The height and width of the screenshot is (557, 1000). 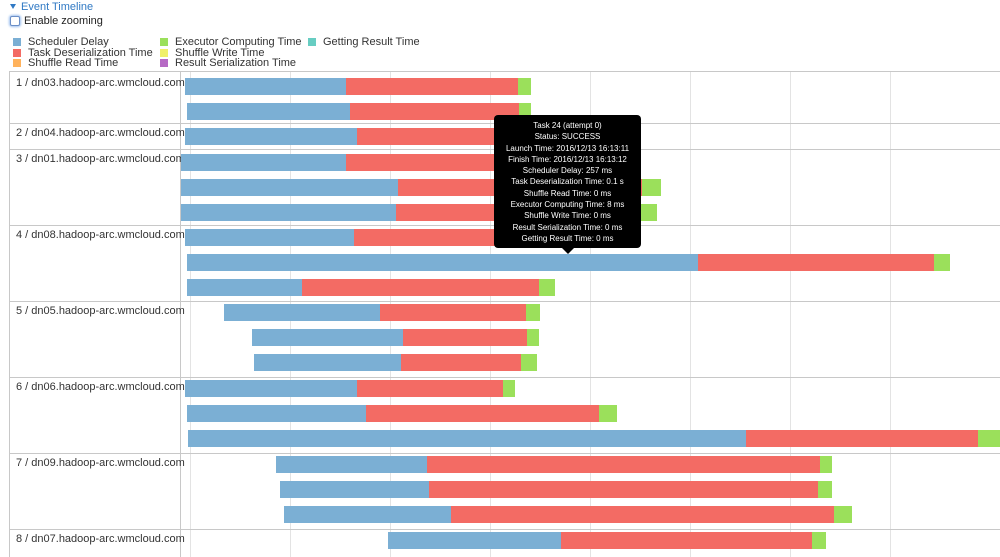 I want to click on legend-label: Task Deserialization Time, so click(x=90, y=52).